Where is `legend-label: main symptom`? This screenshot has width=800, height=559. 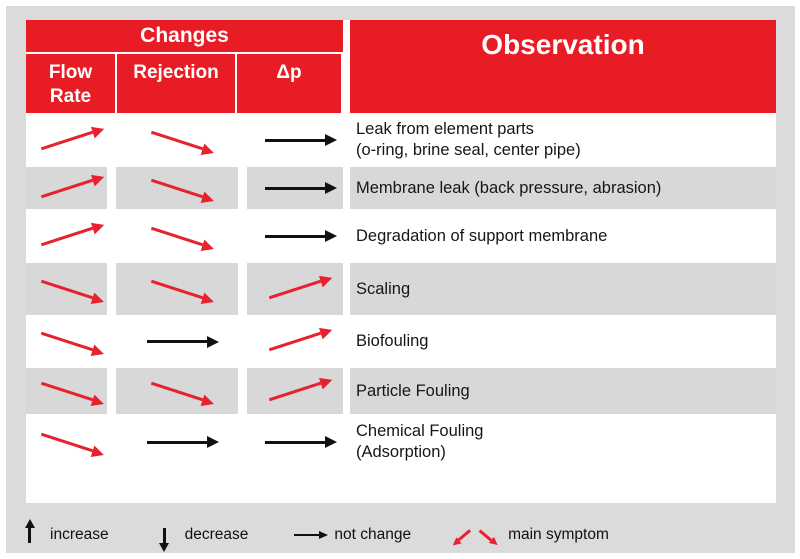
legend-label: main symptom is located at coordinates (558, 534).